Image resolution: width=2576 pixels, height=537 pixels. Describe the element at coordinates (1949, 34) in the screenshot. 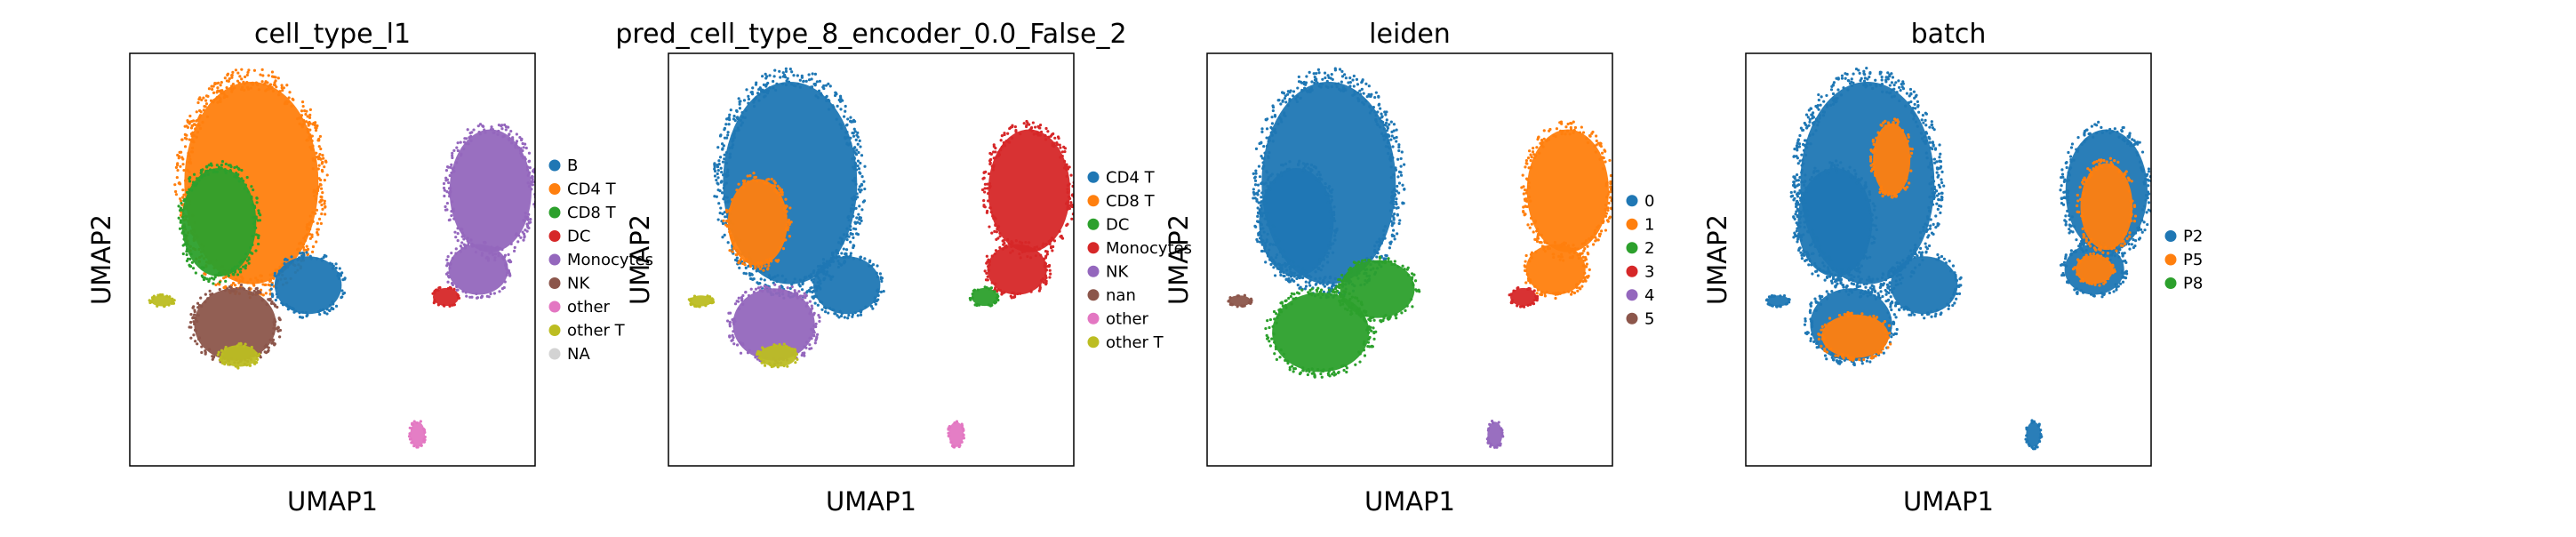

I see `chart-title: batch` at that location.